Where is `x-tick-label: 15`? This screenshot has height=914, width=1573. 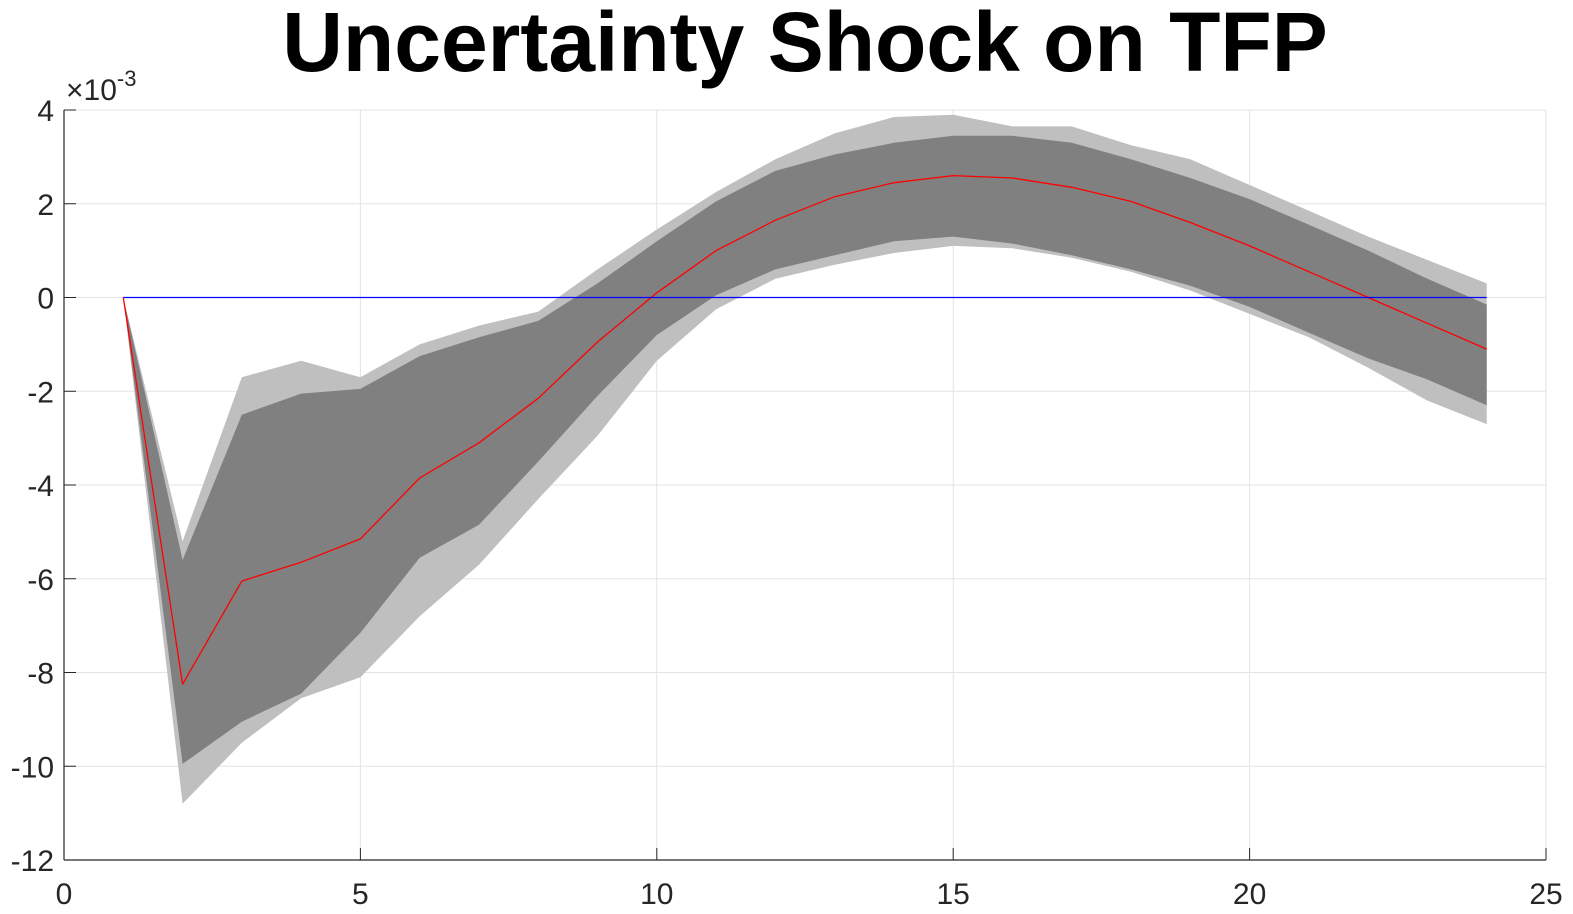 x-tick-label: 15 is located at coordinates (953, 894).